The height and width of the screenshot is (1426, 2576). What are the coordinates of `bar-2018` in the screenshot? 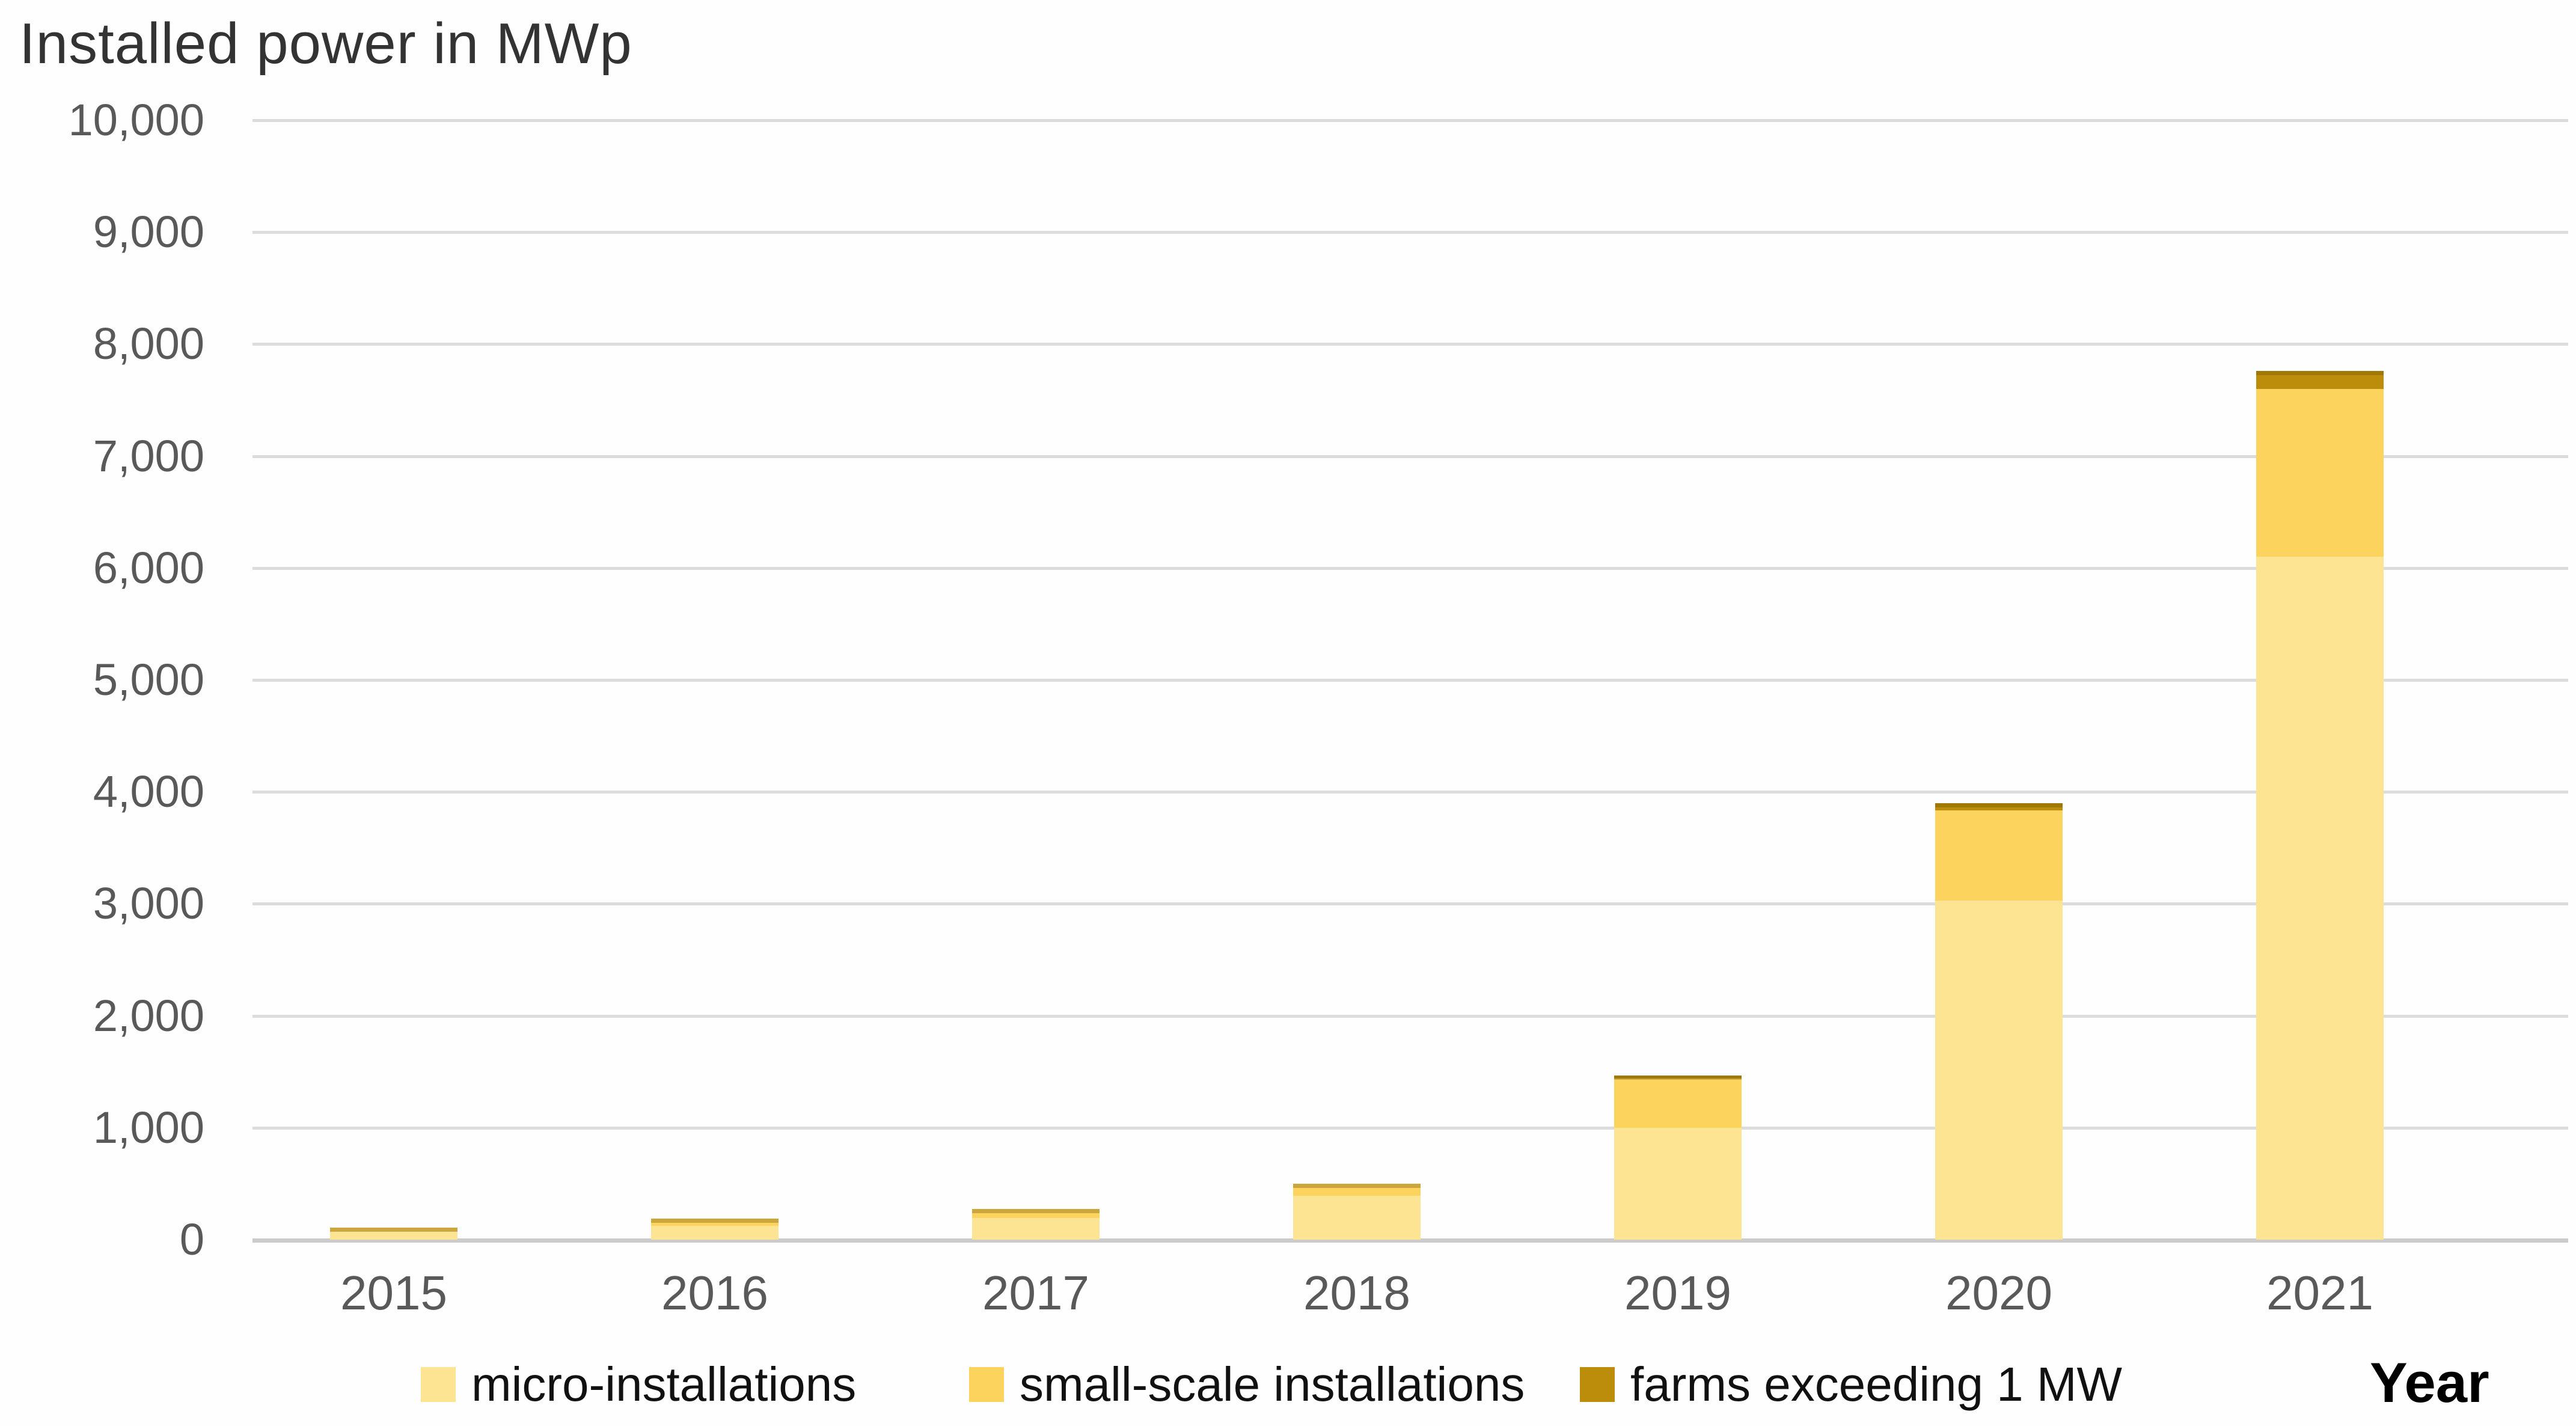 It's located at (1357, 1211).